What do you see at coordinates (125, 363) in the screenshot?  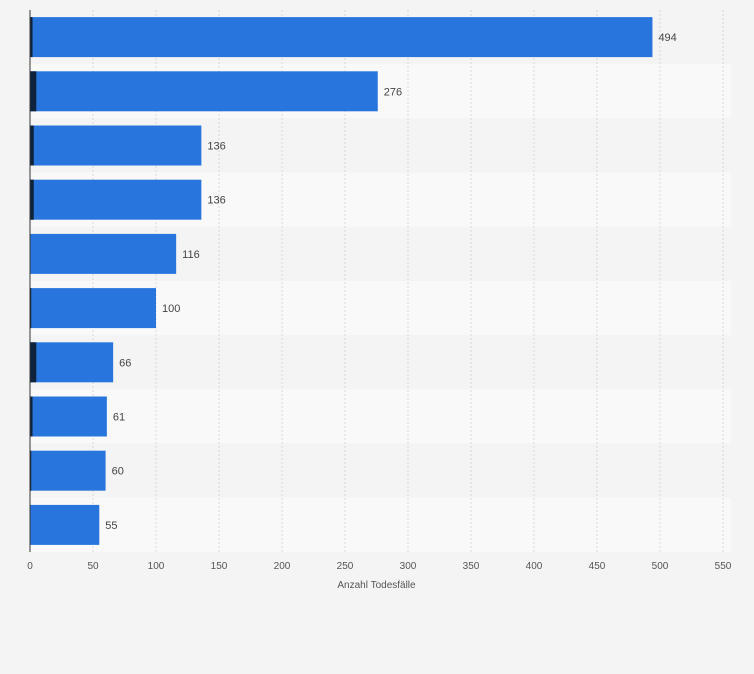 I see `data-label: 66` at bounding box center [125, 363].